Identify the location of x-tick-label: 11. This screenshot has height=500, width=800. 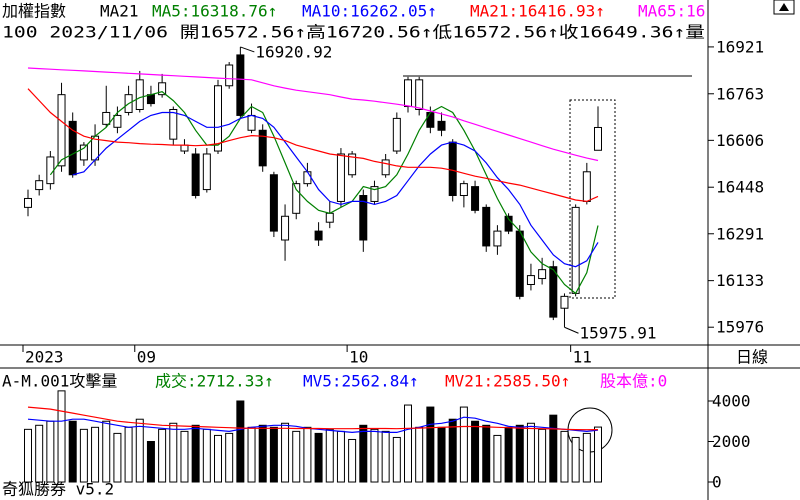
(582, 357).